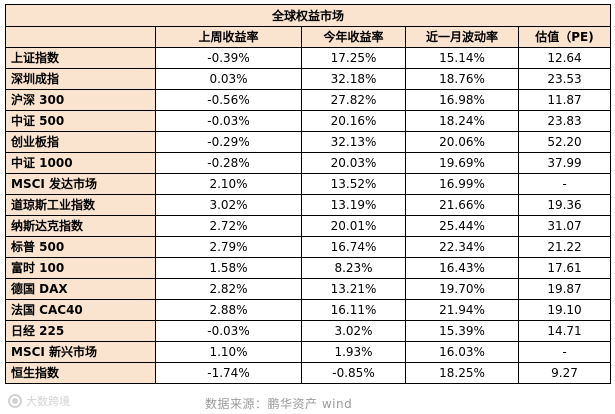  What do you see at coordinates (80, 205) in the screenshot?
I see `index-name-cell: 道琼斯工业指数` at bounding box center [80, 205].